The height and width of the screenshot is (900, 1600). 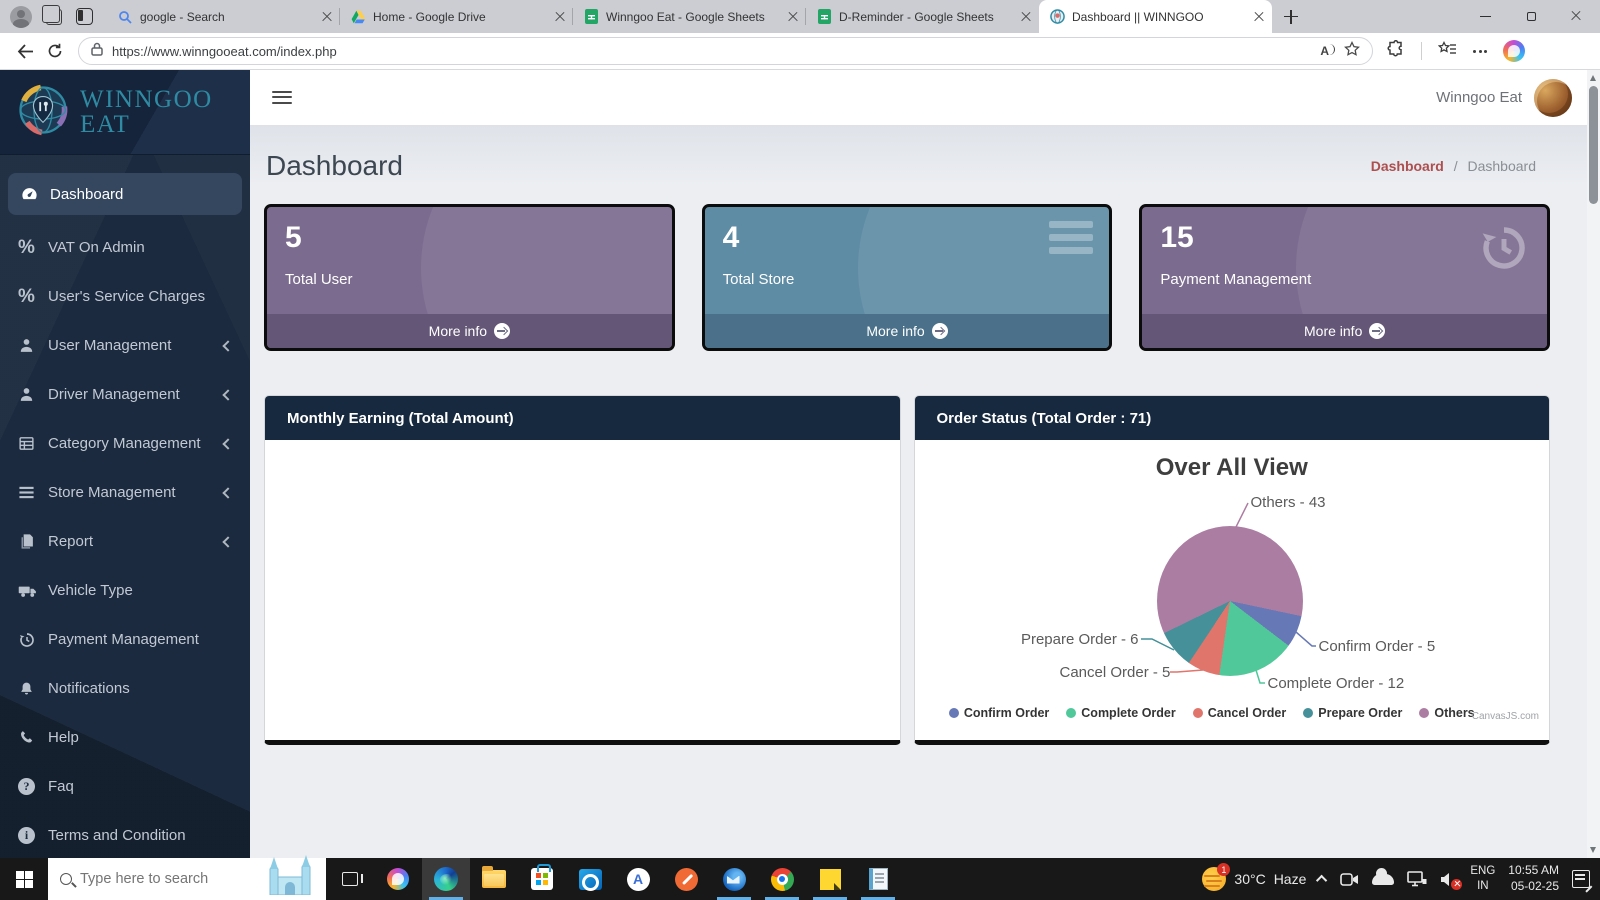 What do you see at coordinates (125, 247) in the screenshot?
I see `sidebar-item-vat-on-admin: % VAT On Admin` at bounding box center [125, 247].